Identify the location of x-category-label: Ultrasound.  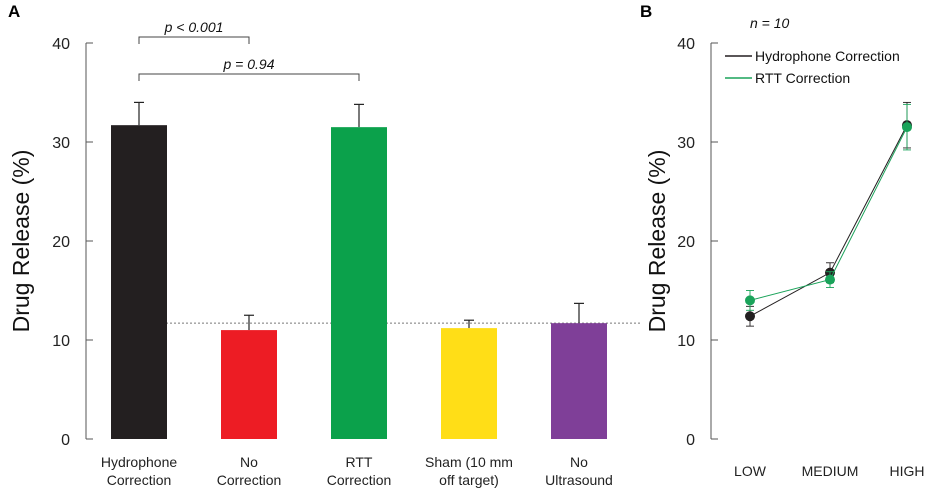
(579, 480).